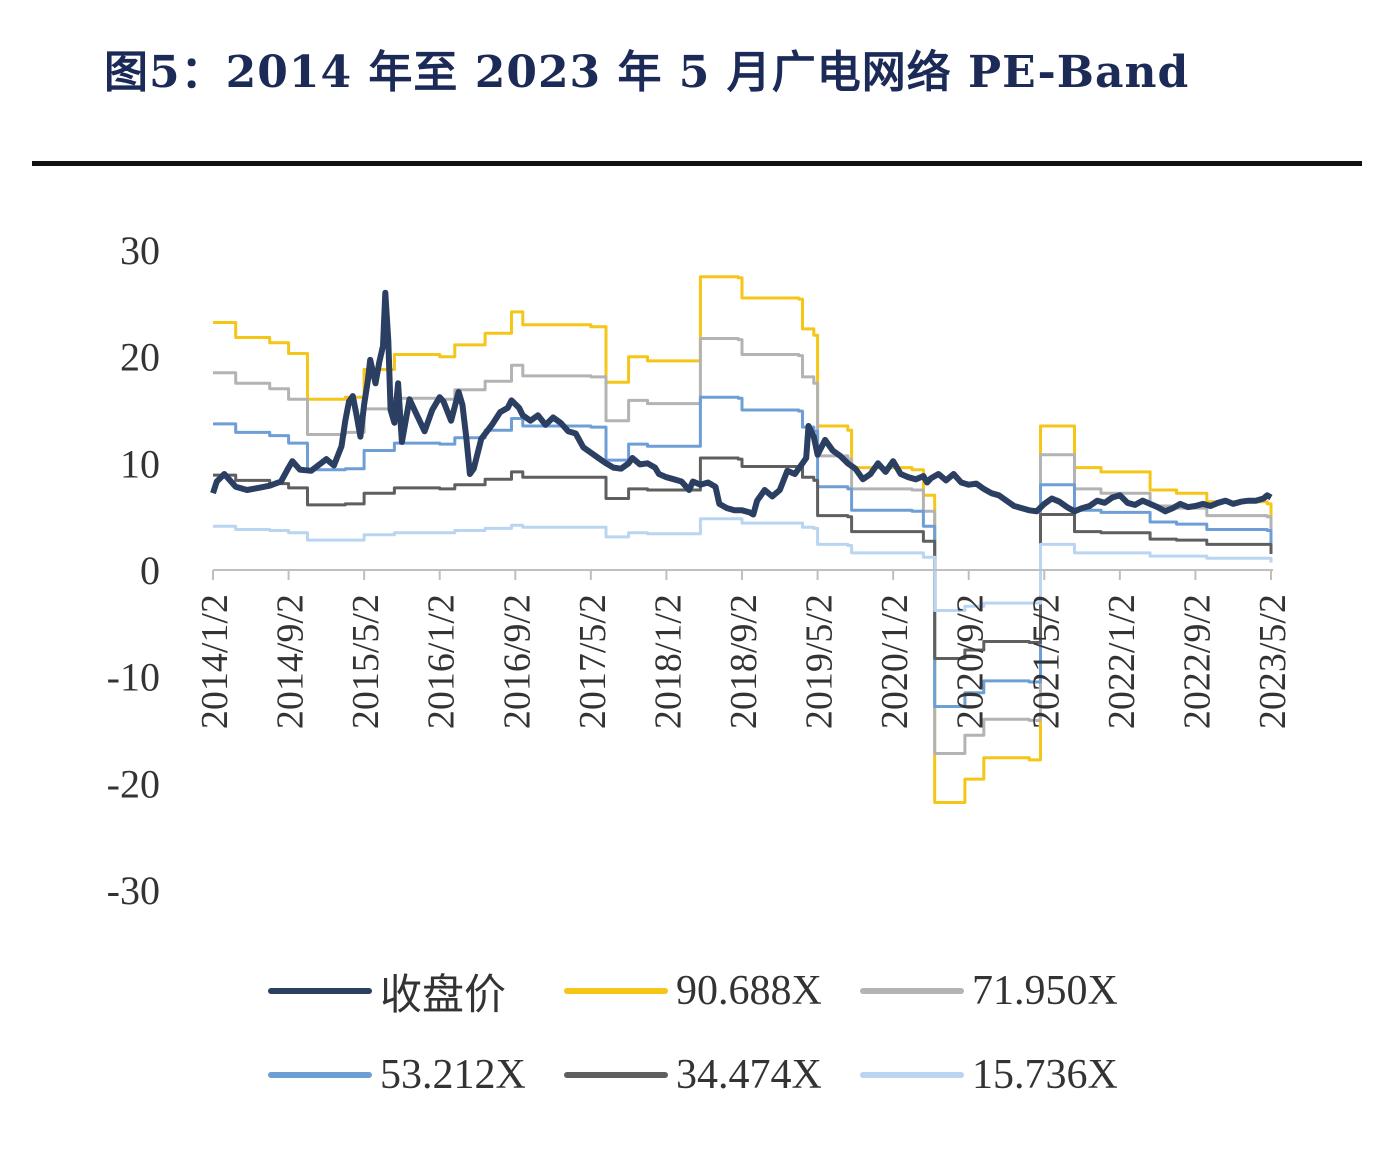  What do you see at coordinates (668, 661) in the screenshot?
I see `x-tick-label: 2018/1/2` at bounding box center [668, 661].